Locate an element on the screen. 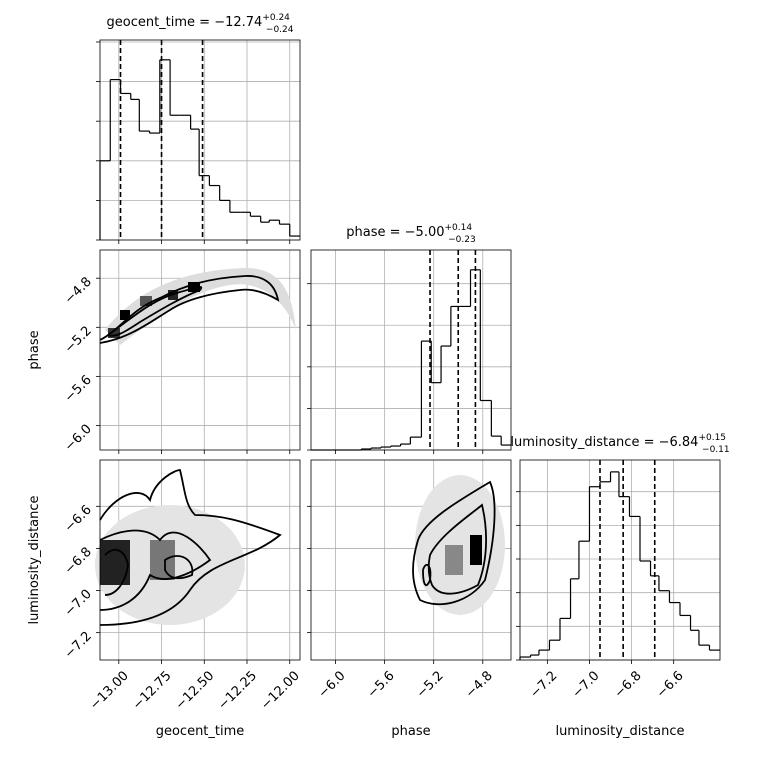 The width and height of the screenshot is (760, 760). density-lum-phase is located at coordinates (458, 545).